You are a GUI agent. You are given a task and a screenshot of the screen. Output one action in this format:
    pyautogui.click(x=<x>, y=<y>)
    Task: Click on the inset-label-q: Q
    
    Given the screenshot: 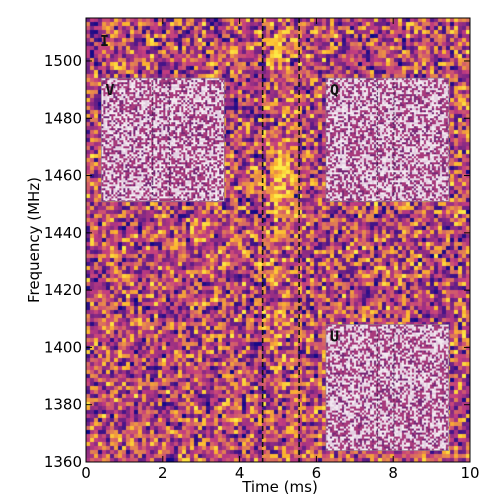 What is the action you would take?
    pyautogui.click(x=334, y=90)
    